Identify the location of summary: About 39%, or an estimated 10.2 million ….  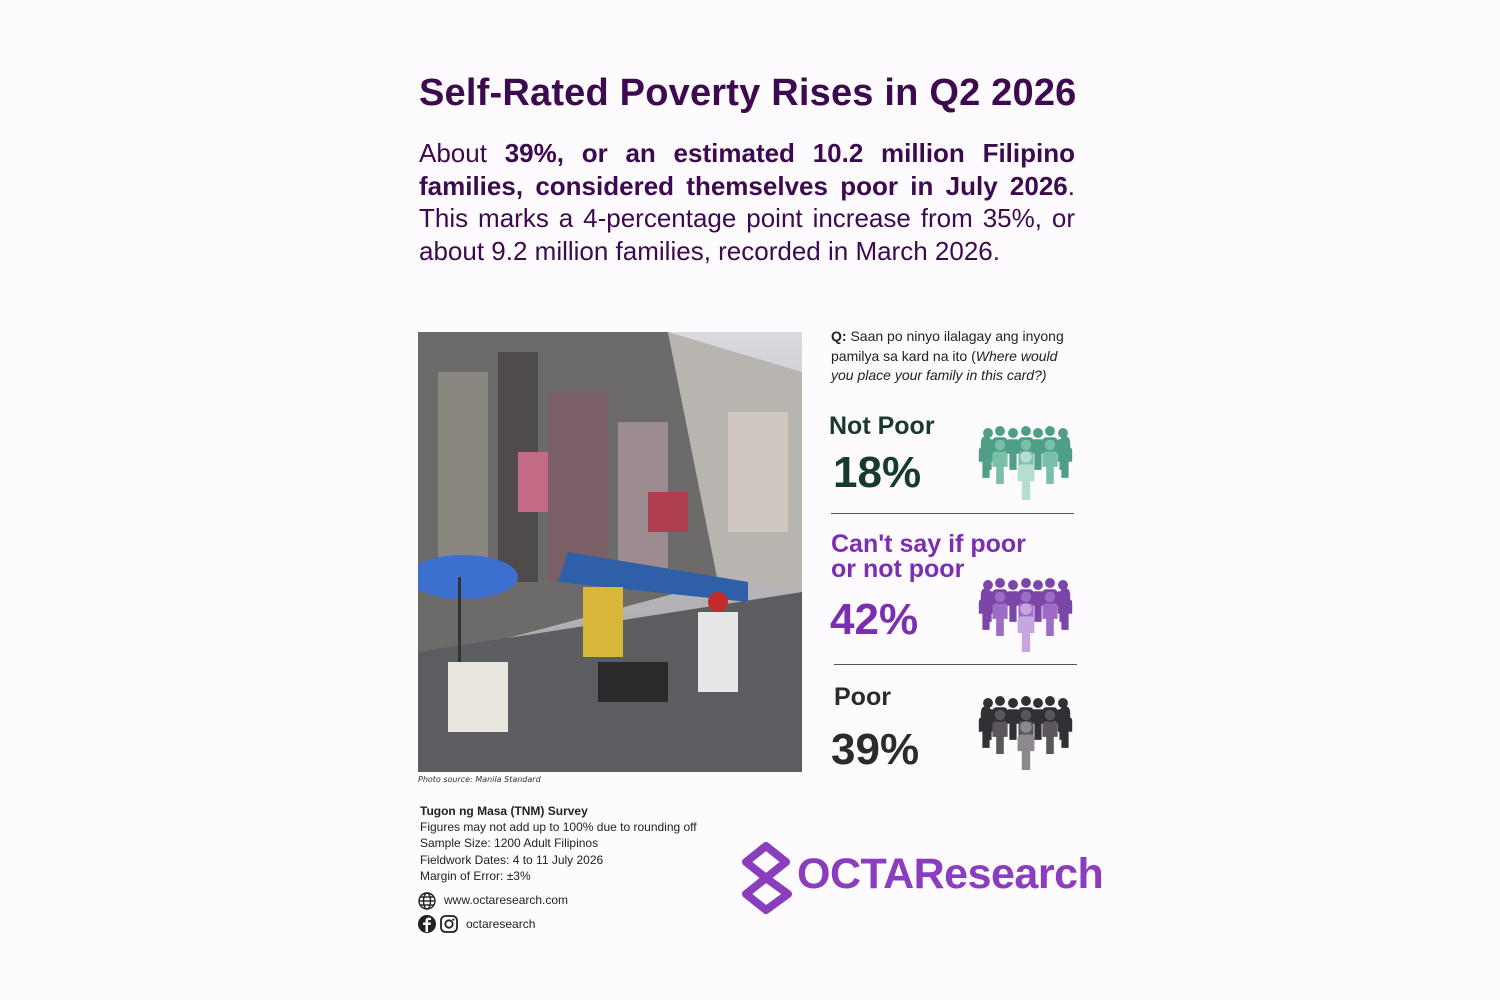
(747, 202).